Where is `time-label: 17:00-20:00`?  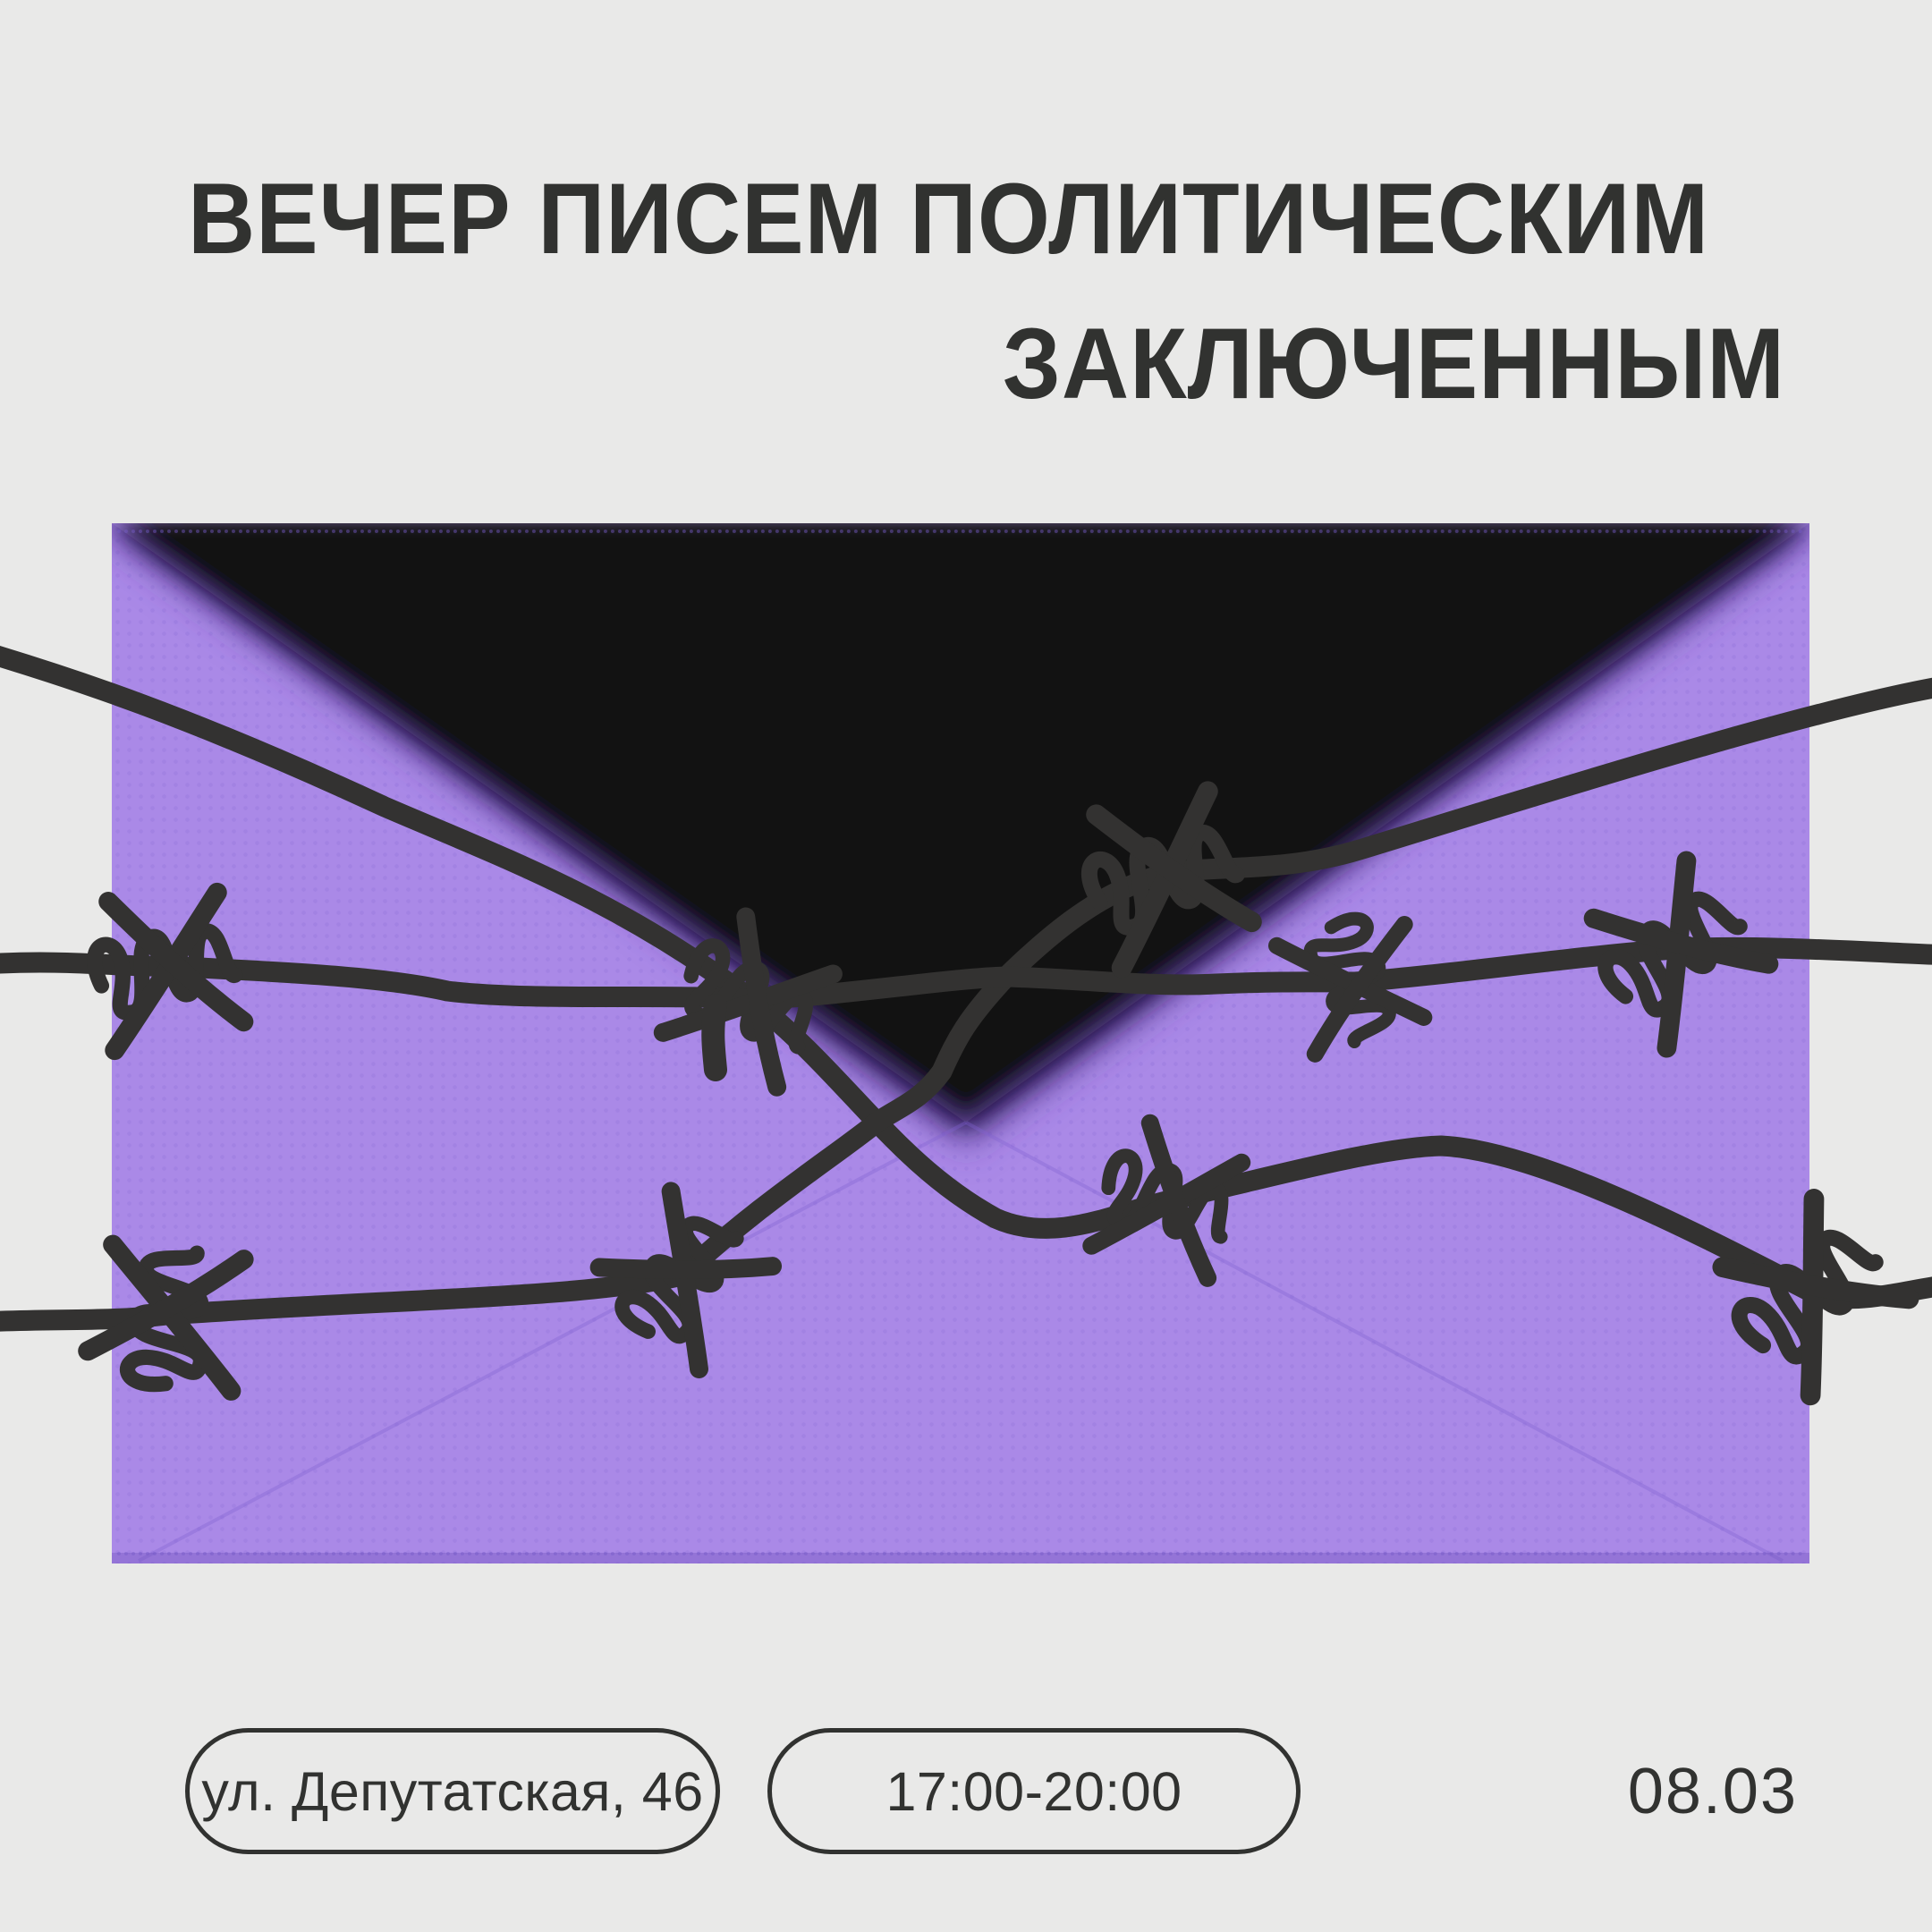
time-label: 17:00-20:00 is located at coordinates (1034, 1791).